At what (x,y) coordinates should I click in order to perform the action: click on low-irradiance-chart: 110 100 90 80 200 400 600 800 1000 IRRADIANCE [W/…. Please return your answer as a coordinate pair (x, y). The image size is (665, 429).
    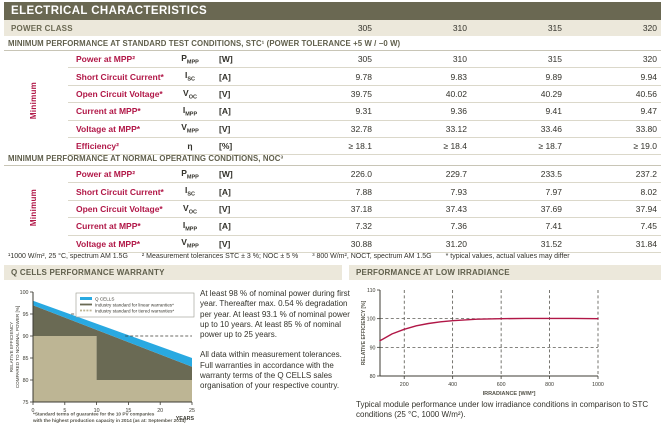
    Looking at the image, I should click on (489, 340).